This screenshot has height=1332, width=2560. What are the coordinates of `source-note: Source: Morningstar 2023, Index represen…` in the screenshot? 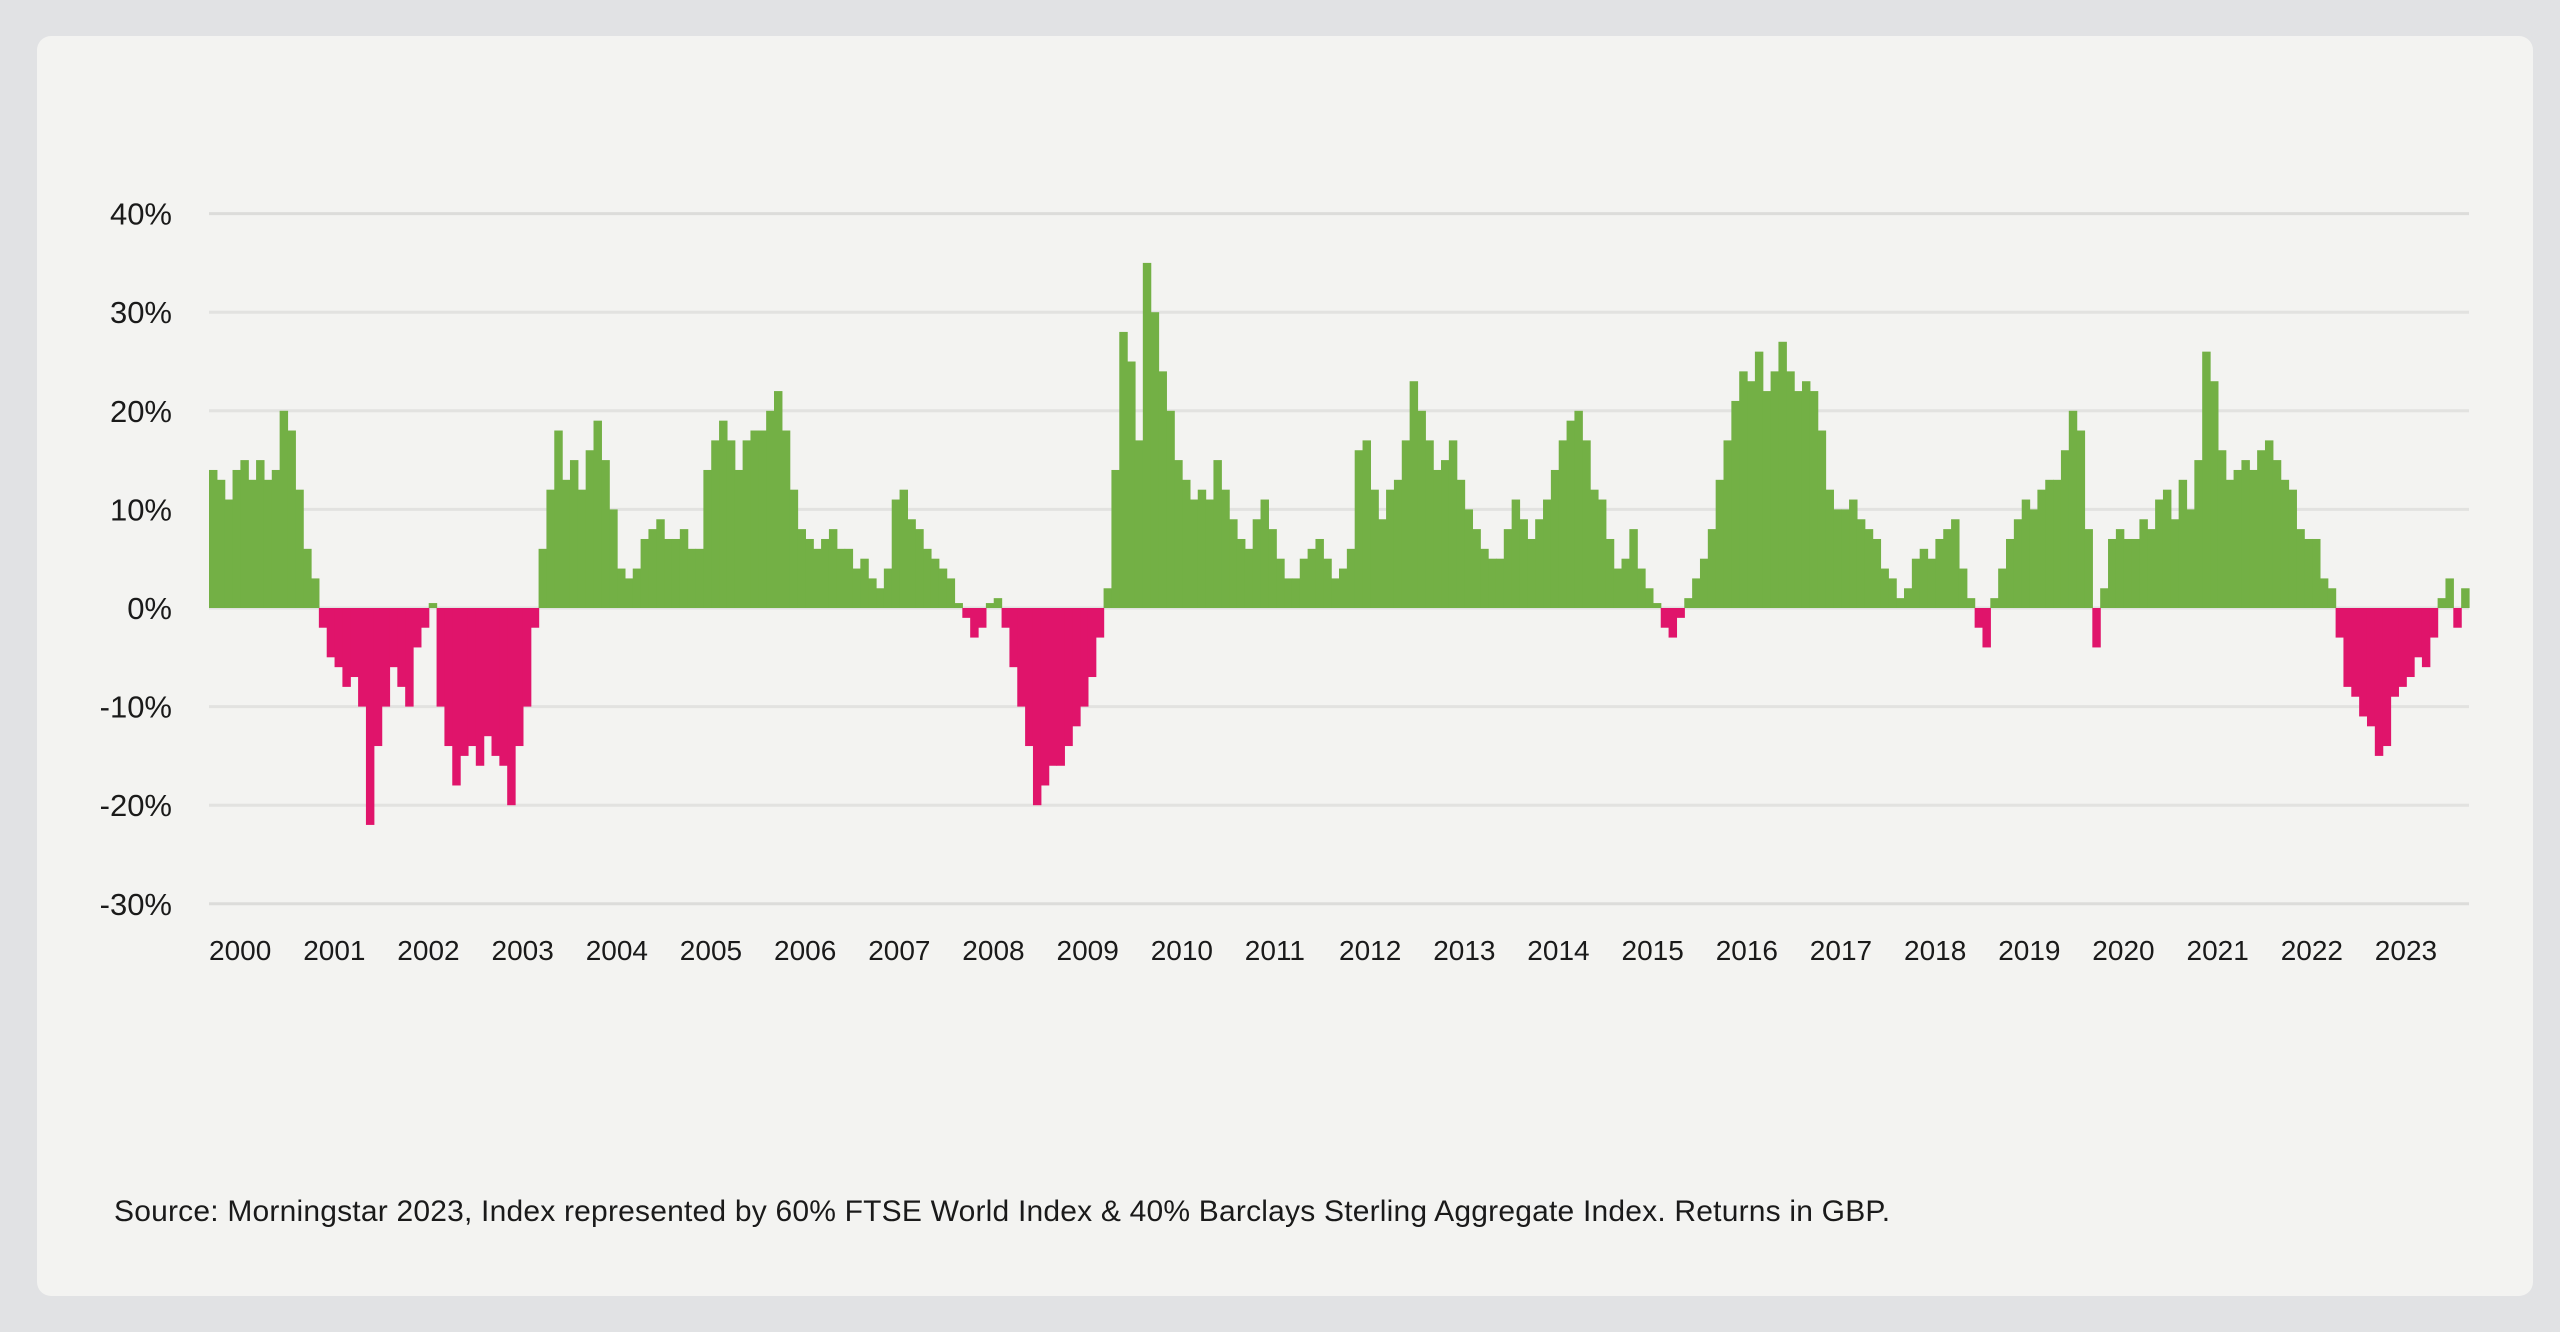 It's located at (1002, 1211).